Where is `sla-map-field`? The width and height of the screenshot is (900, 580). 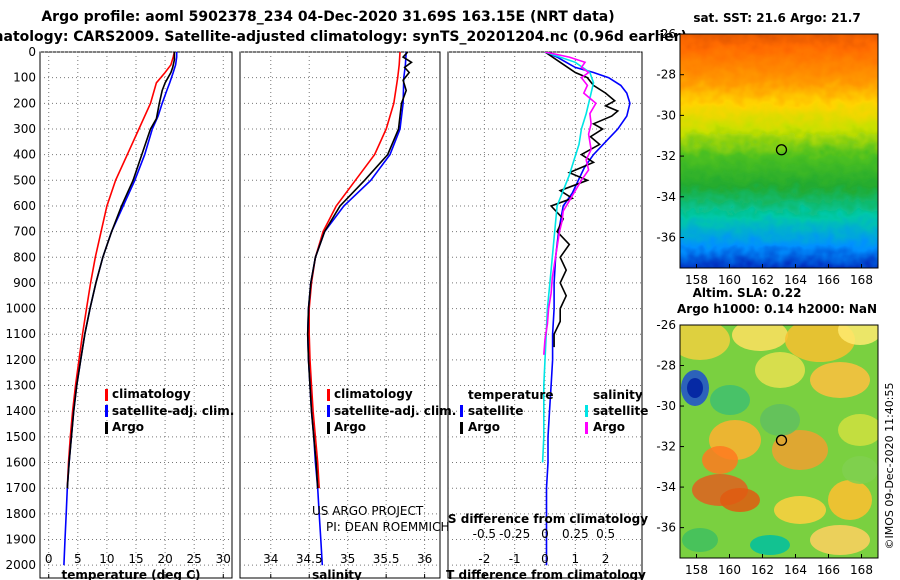
sla-map-field is located at coordinates (779, 441).